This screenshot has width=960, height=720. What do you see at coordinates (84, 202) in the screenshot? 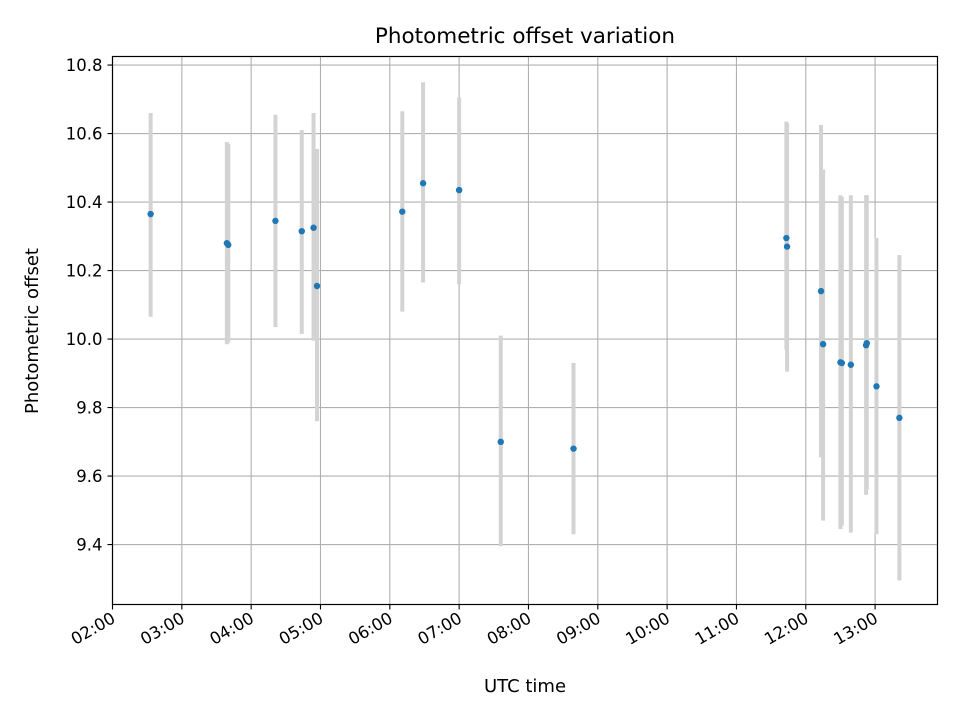
I see `y-tick-label: 10.4` at bounding box center [84, 202].